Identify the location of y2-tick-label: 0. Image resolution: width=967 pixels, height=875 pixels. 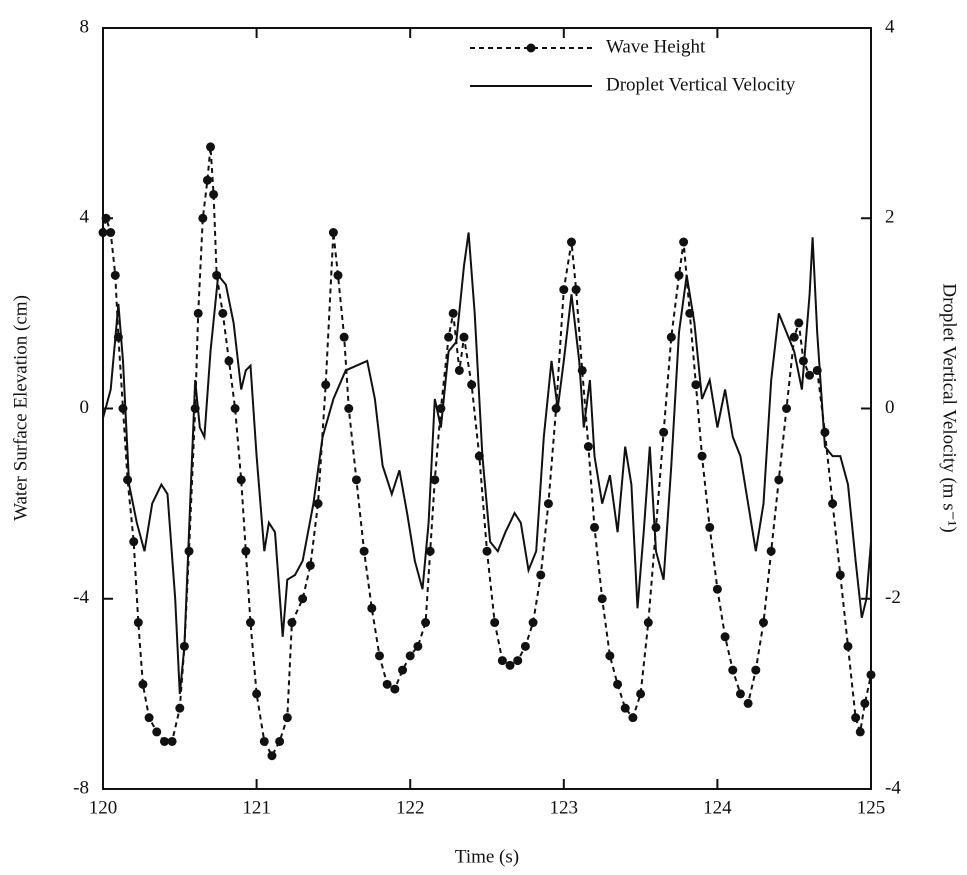
(890, 407).